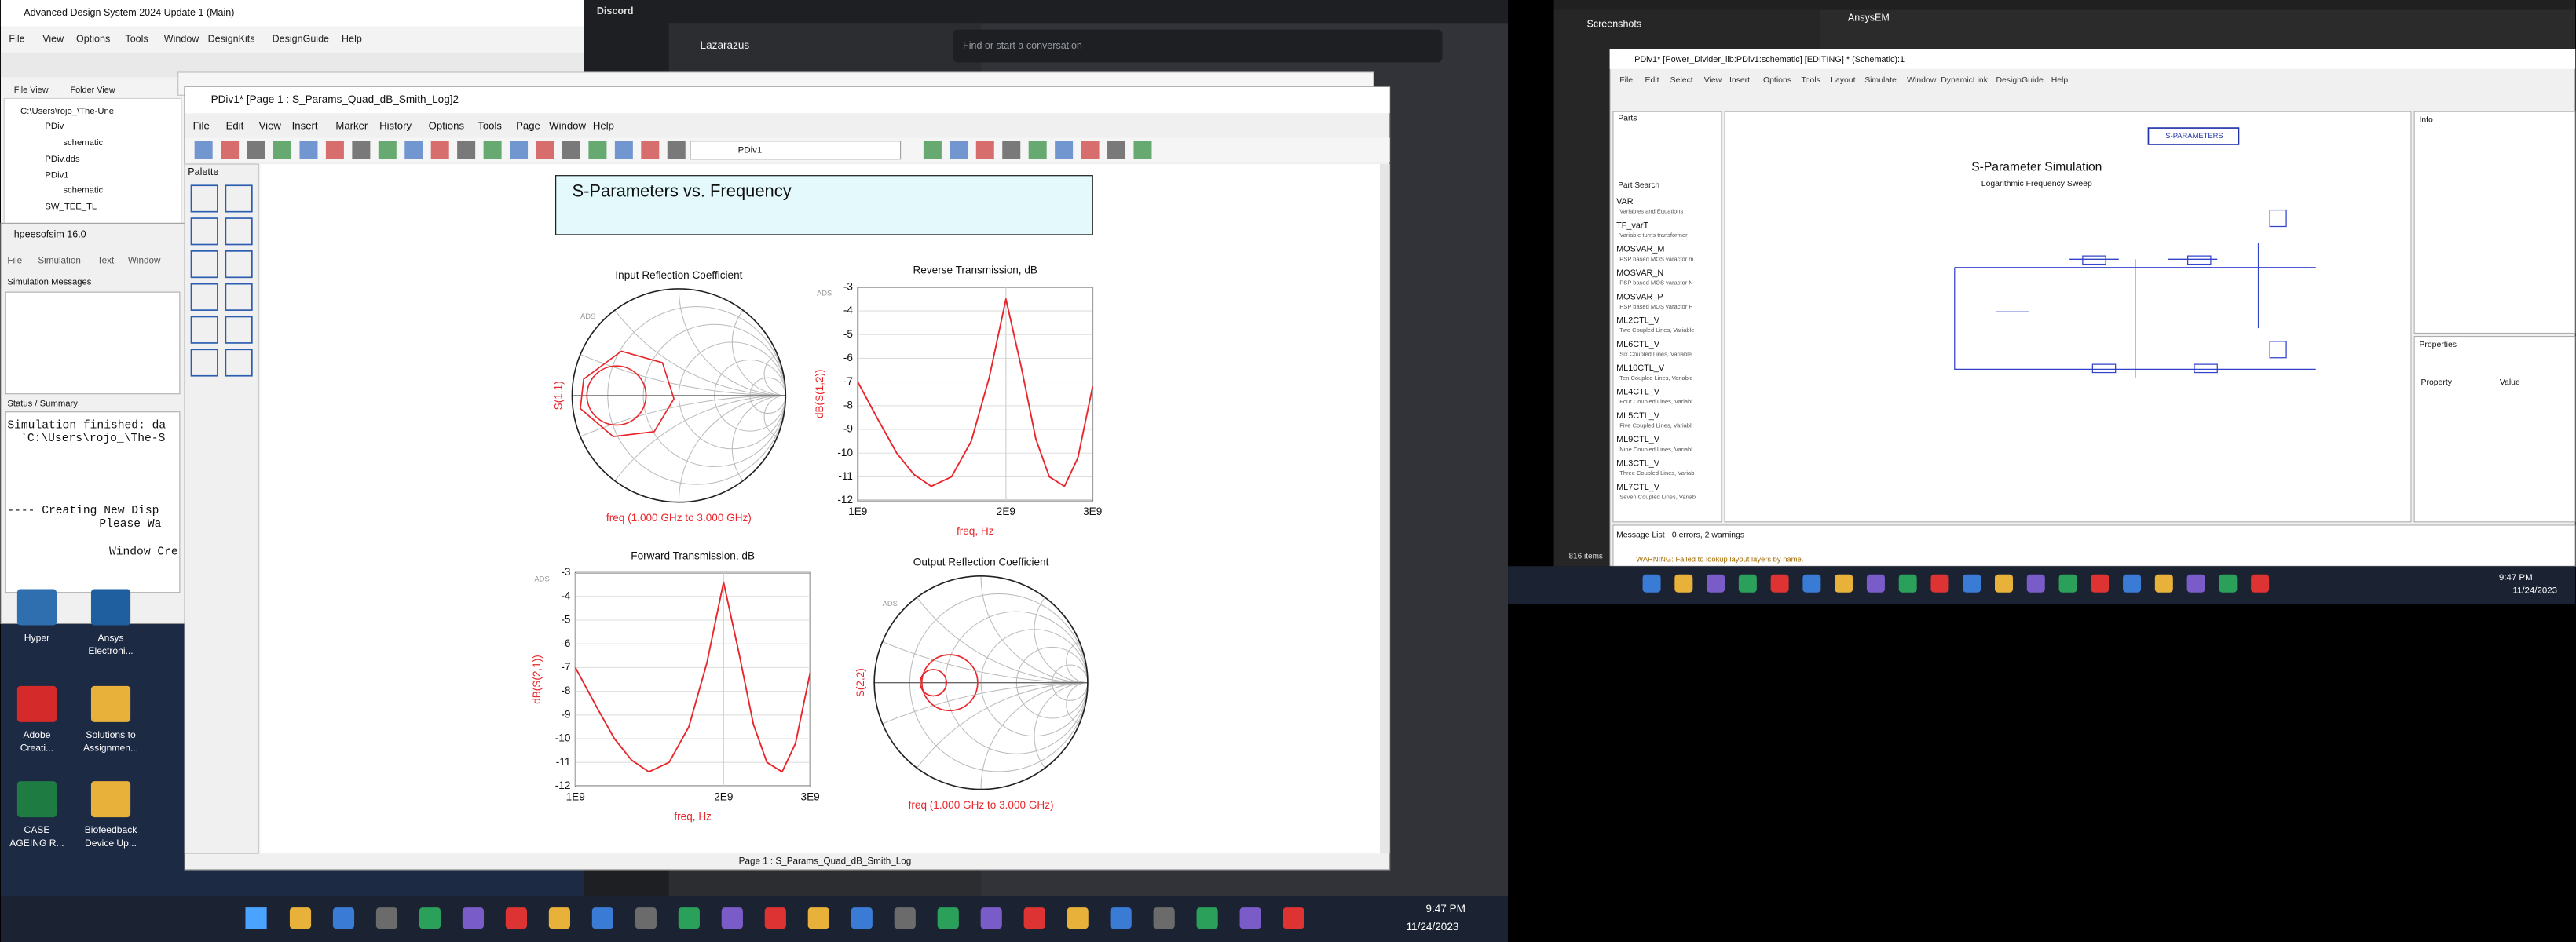 The image size is (2576, 942). What do you see at coordinates (1638, 487) in the screenshot?
I see `part-name: ML7CTL_V` at bounding box center [1638, 487].